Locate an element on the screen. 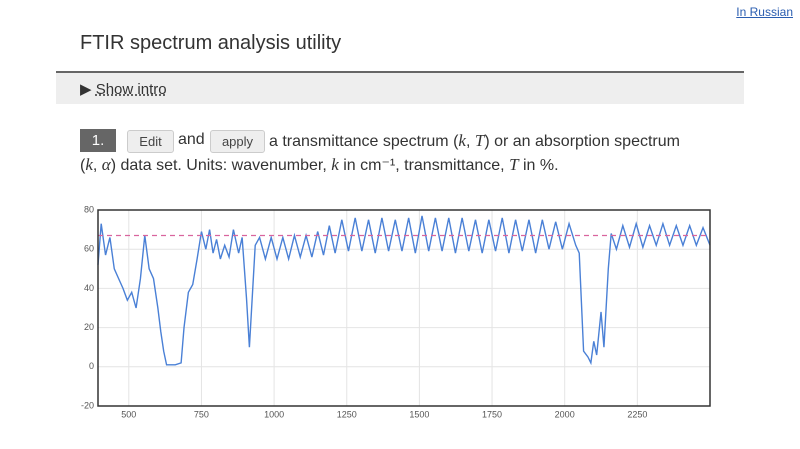 Image resolution: width=800 pixels, height=449 pixels. y-tick-label: 0 is located at coordinates (91, 366).